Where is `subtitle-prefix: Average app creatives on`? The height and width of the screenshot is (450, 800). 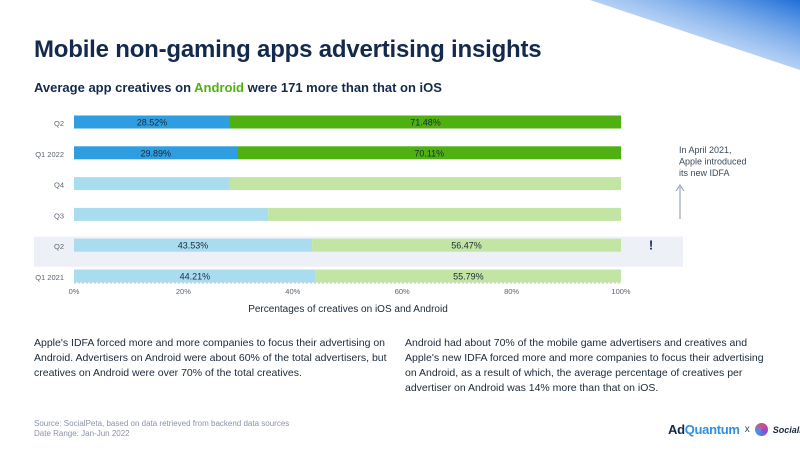
subtitle-prefix: Average app creatives on is located at coordinates (114, 87).